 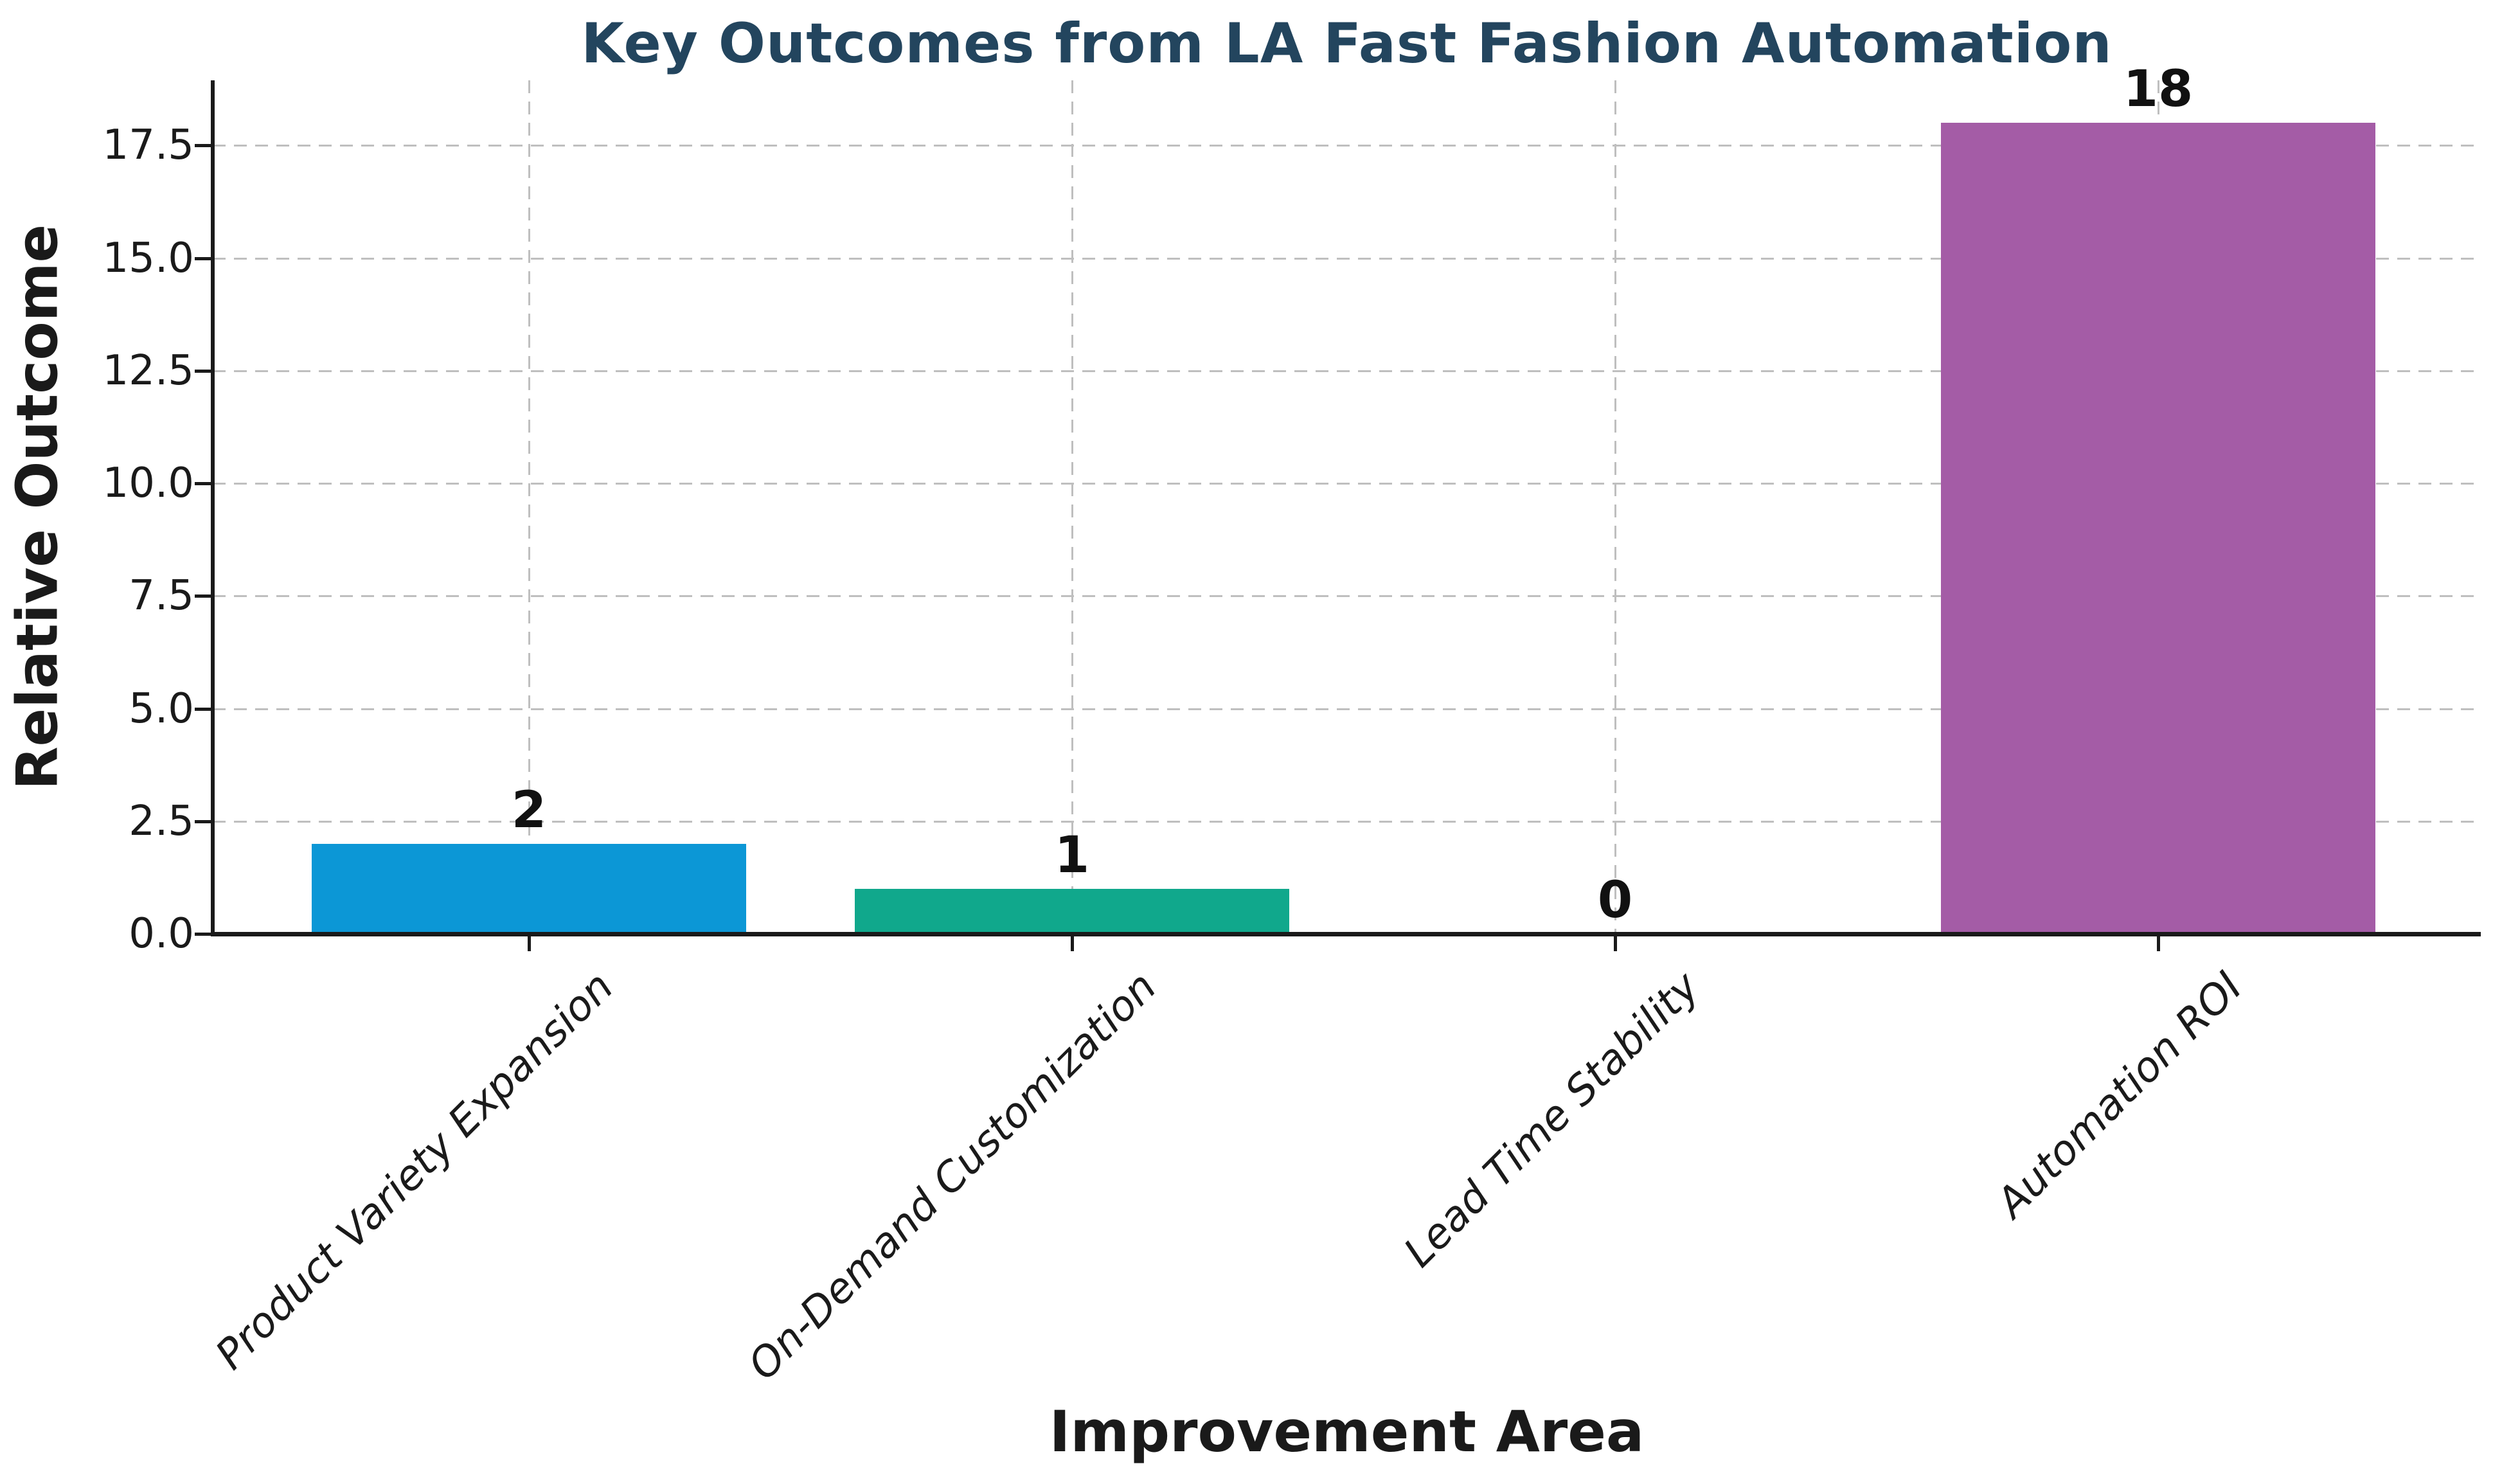 What do you see at coordinates (2120, 1095) in the screenshot?
I see `x-tick-label: Automation ROI` at bounding box center [2120, 1095].